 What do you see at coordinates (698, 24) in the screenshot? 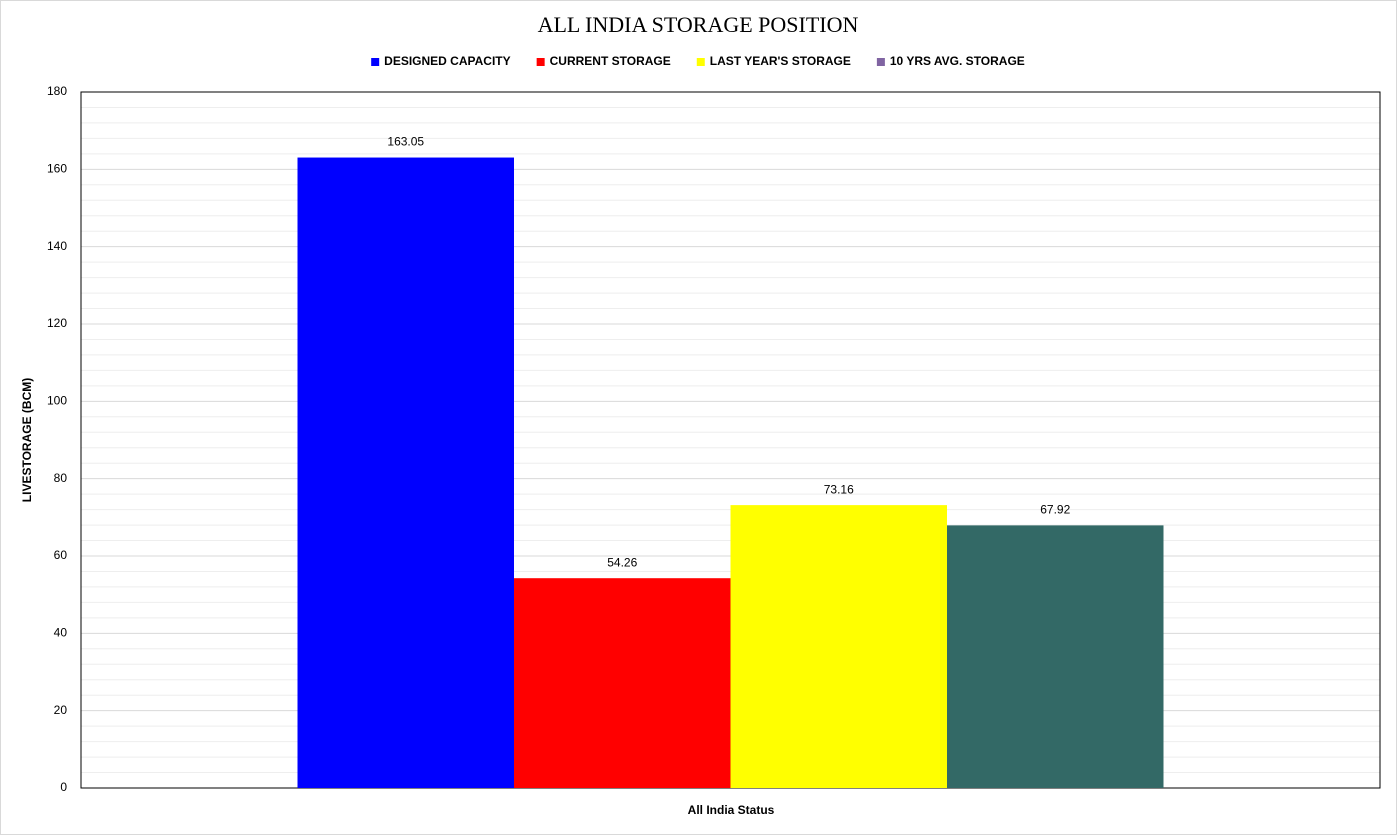
I see `chart-title: ALL INDIA STORAGE POSITION` at bounding box center [698, 24].